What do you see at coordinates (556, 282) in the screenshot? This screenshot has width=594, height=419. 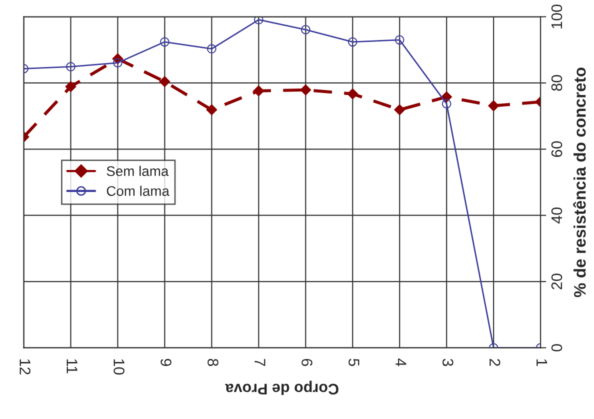 I see `y-tick-label: 20` at bounding box center [556, 282].